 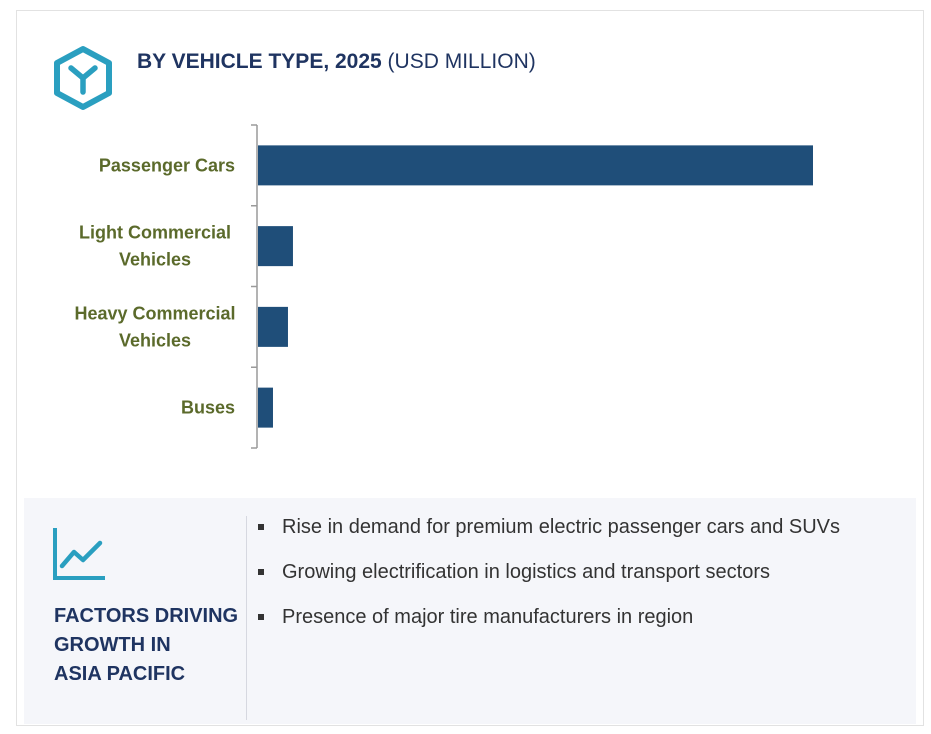 I want to click on chart-title-bold: BY VEHICLE TYPE, 2025, so click(x=259, y=61).